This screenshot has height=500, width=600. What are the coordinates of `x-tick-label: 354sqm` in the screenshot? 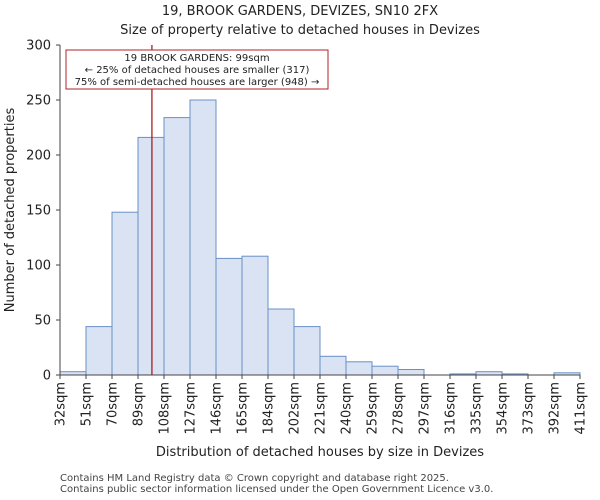 It's located at (503, 408).